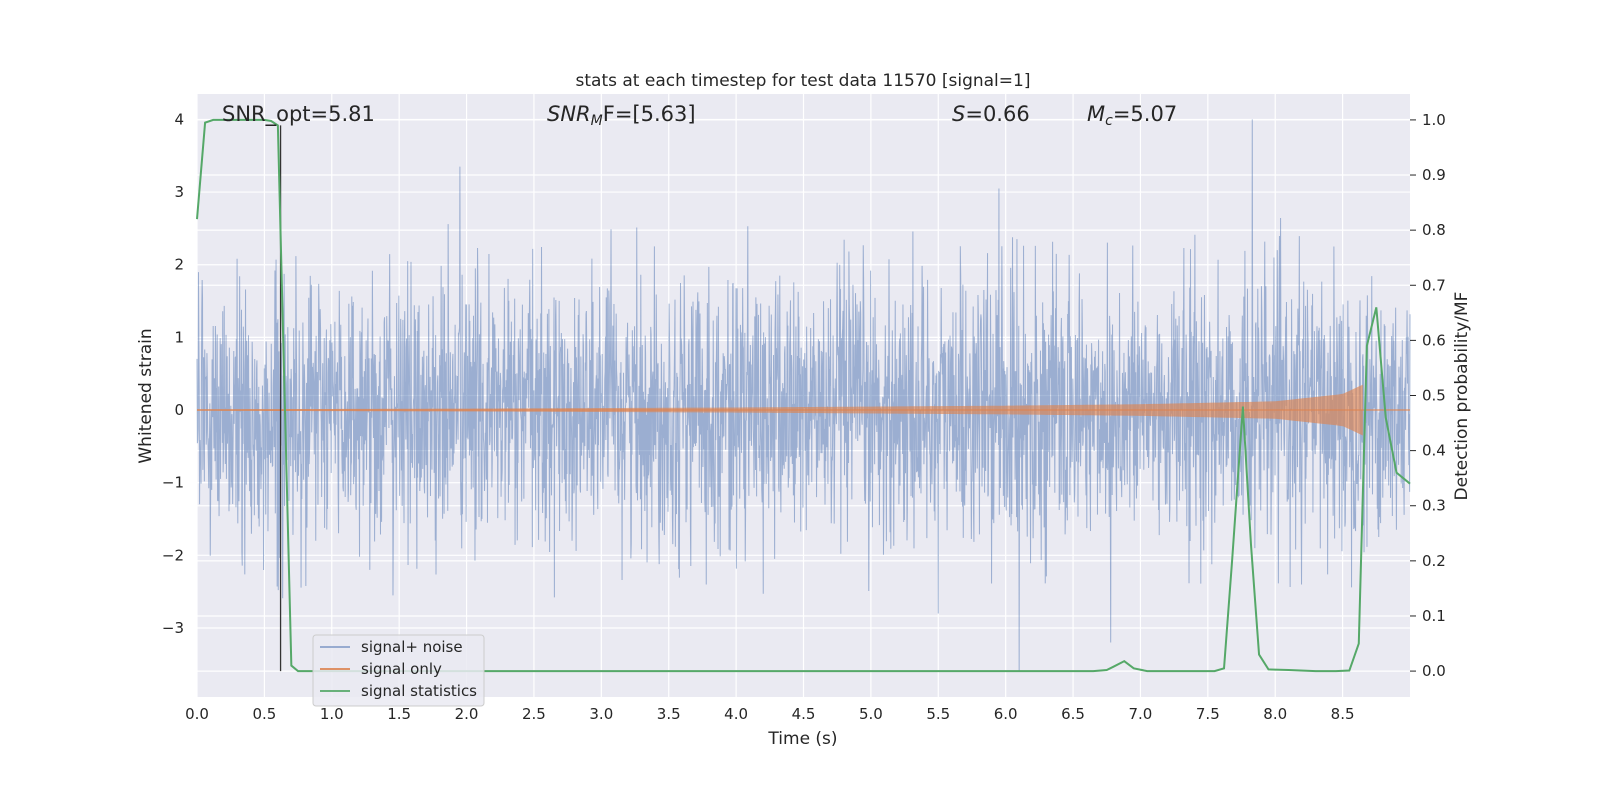 The image size is (1600, 800). I want to click on y-right-tick-label: 0.0, so click(1434, 671).